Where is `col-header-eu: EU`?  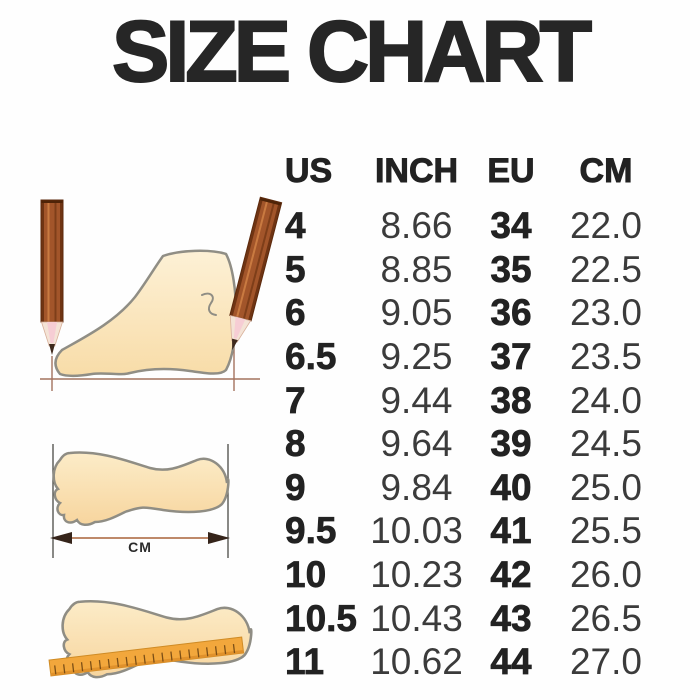 col-header-eu: EU is located at coordinates (511, 171).